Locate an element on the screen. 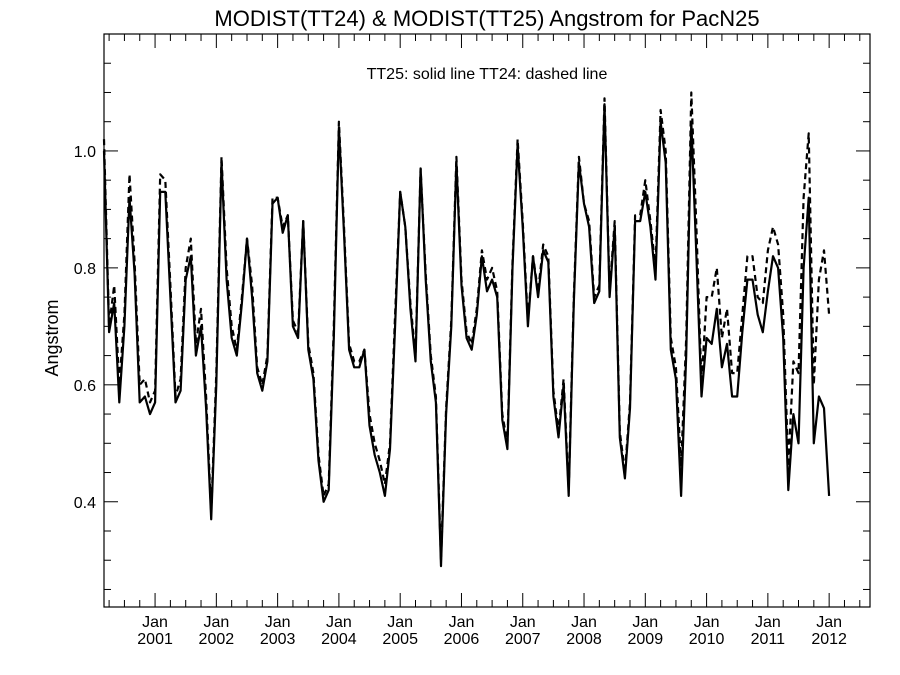 The width and height of the screenshot is (900, 675). x-tick-label-year: 2008 is located at coordinates (584, 639).